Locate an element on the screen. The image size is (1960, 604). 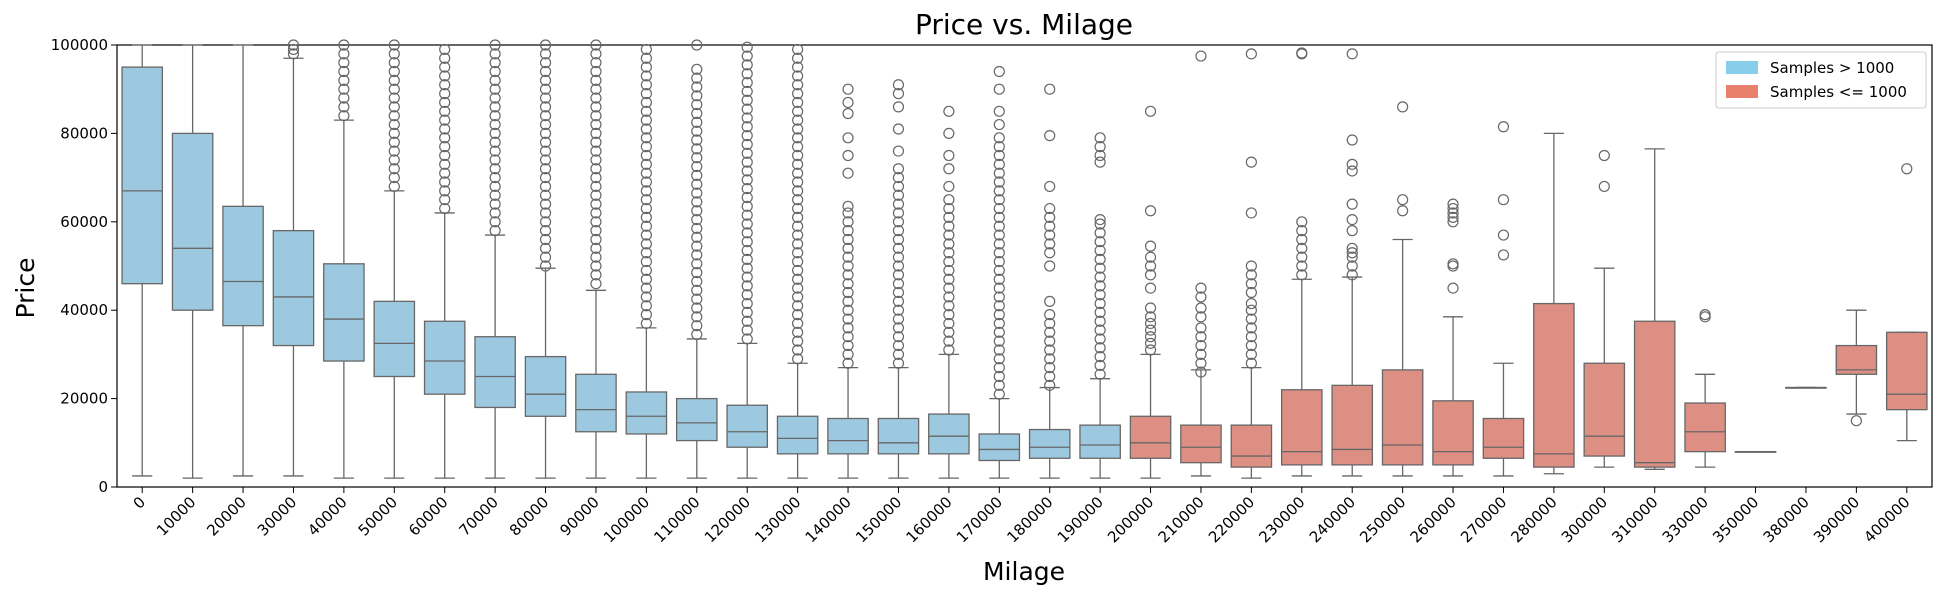
x-tick-label: 160000 is located at coordinates (928, 519).